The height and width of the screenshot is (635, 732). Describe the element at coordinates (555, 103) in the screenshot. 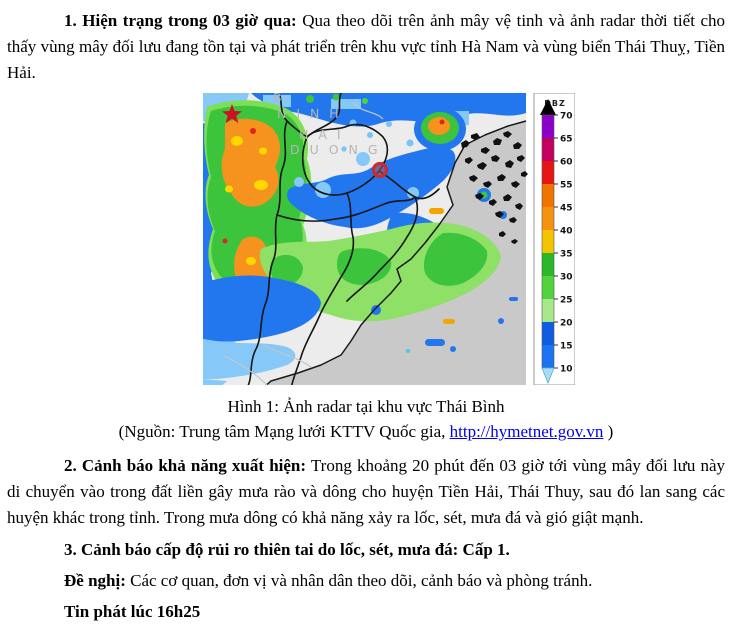

I see `colorbar-unit-label: DBZ` at that location.